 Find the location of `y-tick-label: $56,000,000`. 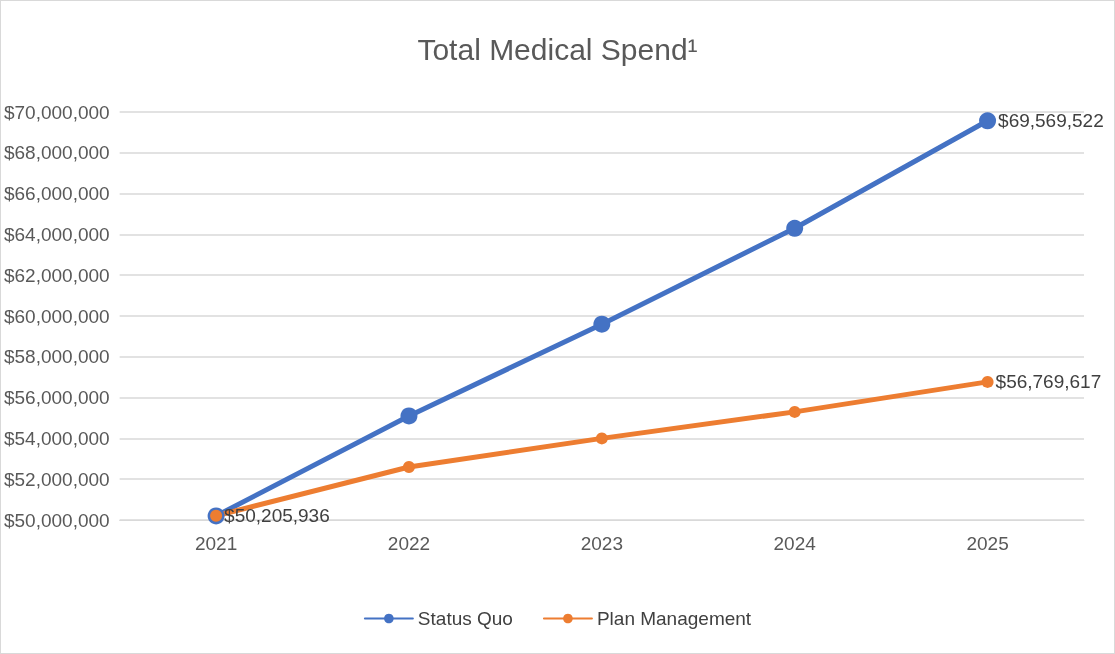

y-tick-label: $56,000,000 is located at coordinates (56, 398).